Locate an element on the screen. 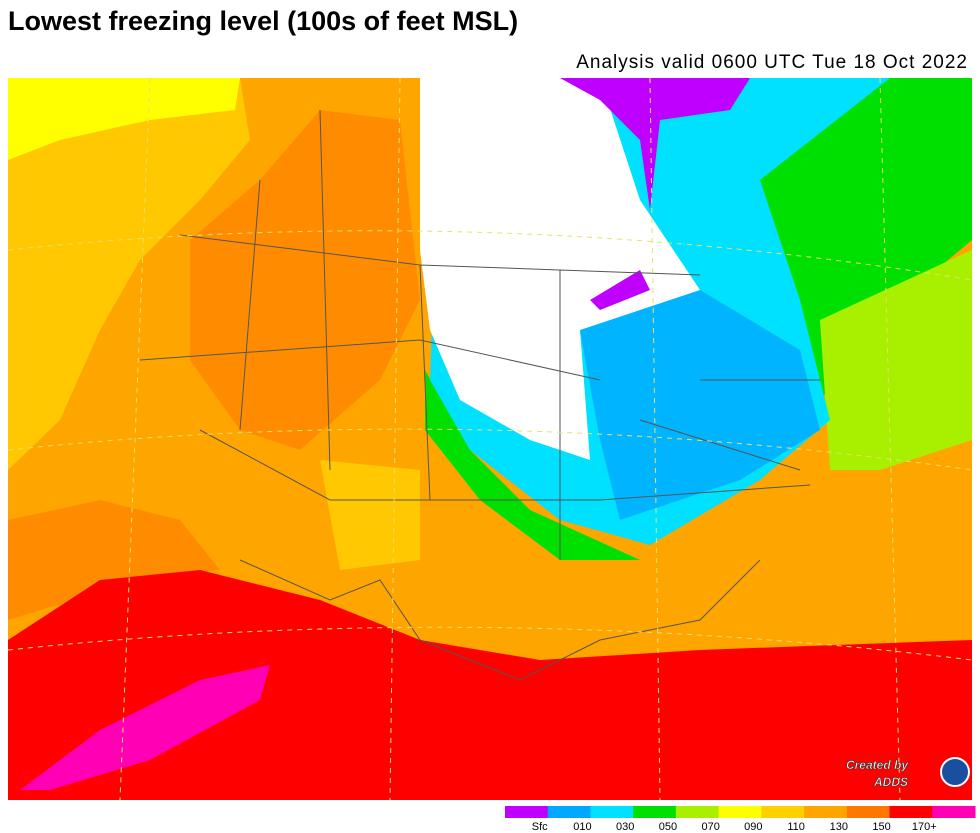  legend-label: 070 is located at coordinates (710, 827).